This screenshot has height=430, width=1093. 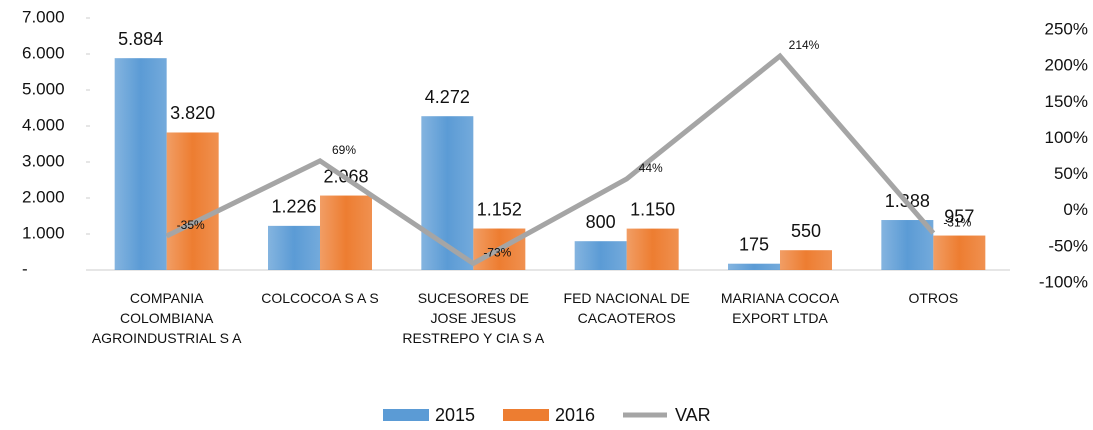 What do you see at coordinates (43, 232) in the screenshot?
I see `y-tick-label: 1.000` at bounding box center [43, 232].